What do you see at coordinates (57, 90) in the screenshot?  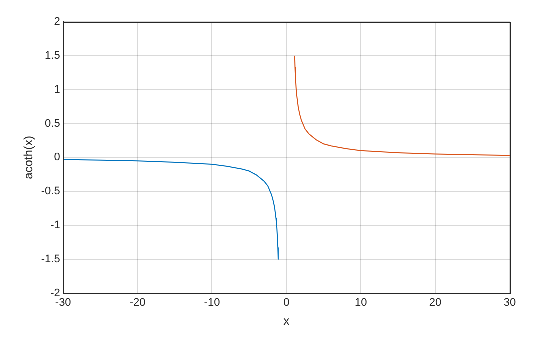 I see `y-tick-label: 1` at bounding box center [57, 90].